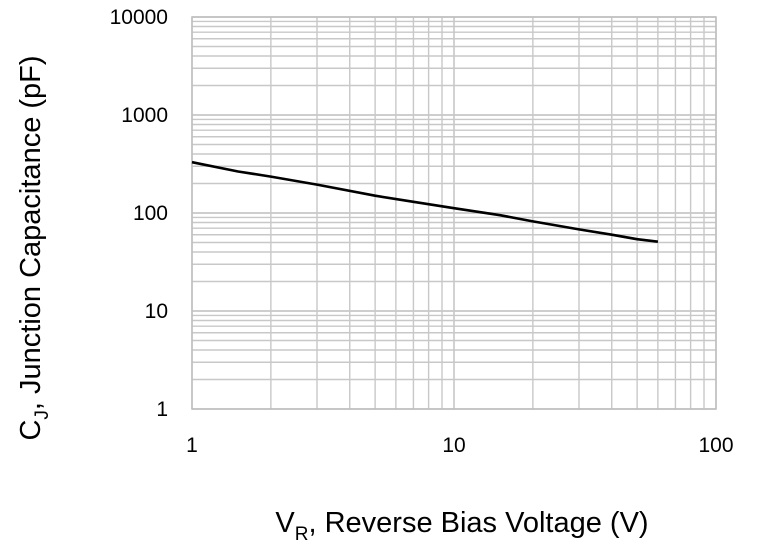 Image resolution: width=757 pixels, height=546 pixels. What do you see at coordinates (139, 17) in the screenshot?
I see `y-tick-label: 10000` at bounding box center [139, 17].